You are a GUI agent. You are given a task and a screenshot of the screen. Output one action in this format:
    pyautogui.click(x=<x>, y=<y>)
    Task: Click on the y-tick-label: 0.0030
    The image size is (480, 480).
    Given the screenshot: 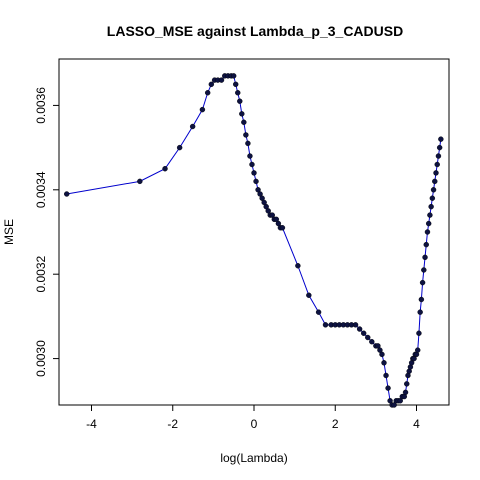 What is the action you would take?
    pyautogui.click(x=41, y=358)
    